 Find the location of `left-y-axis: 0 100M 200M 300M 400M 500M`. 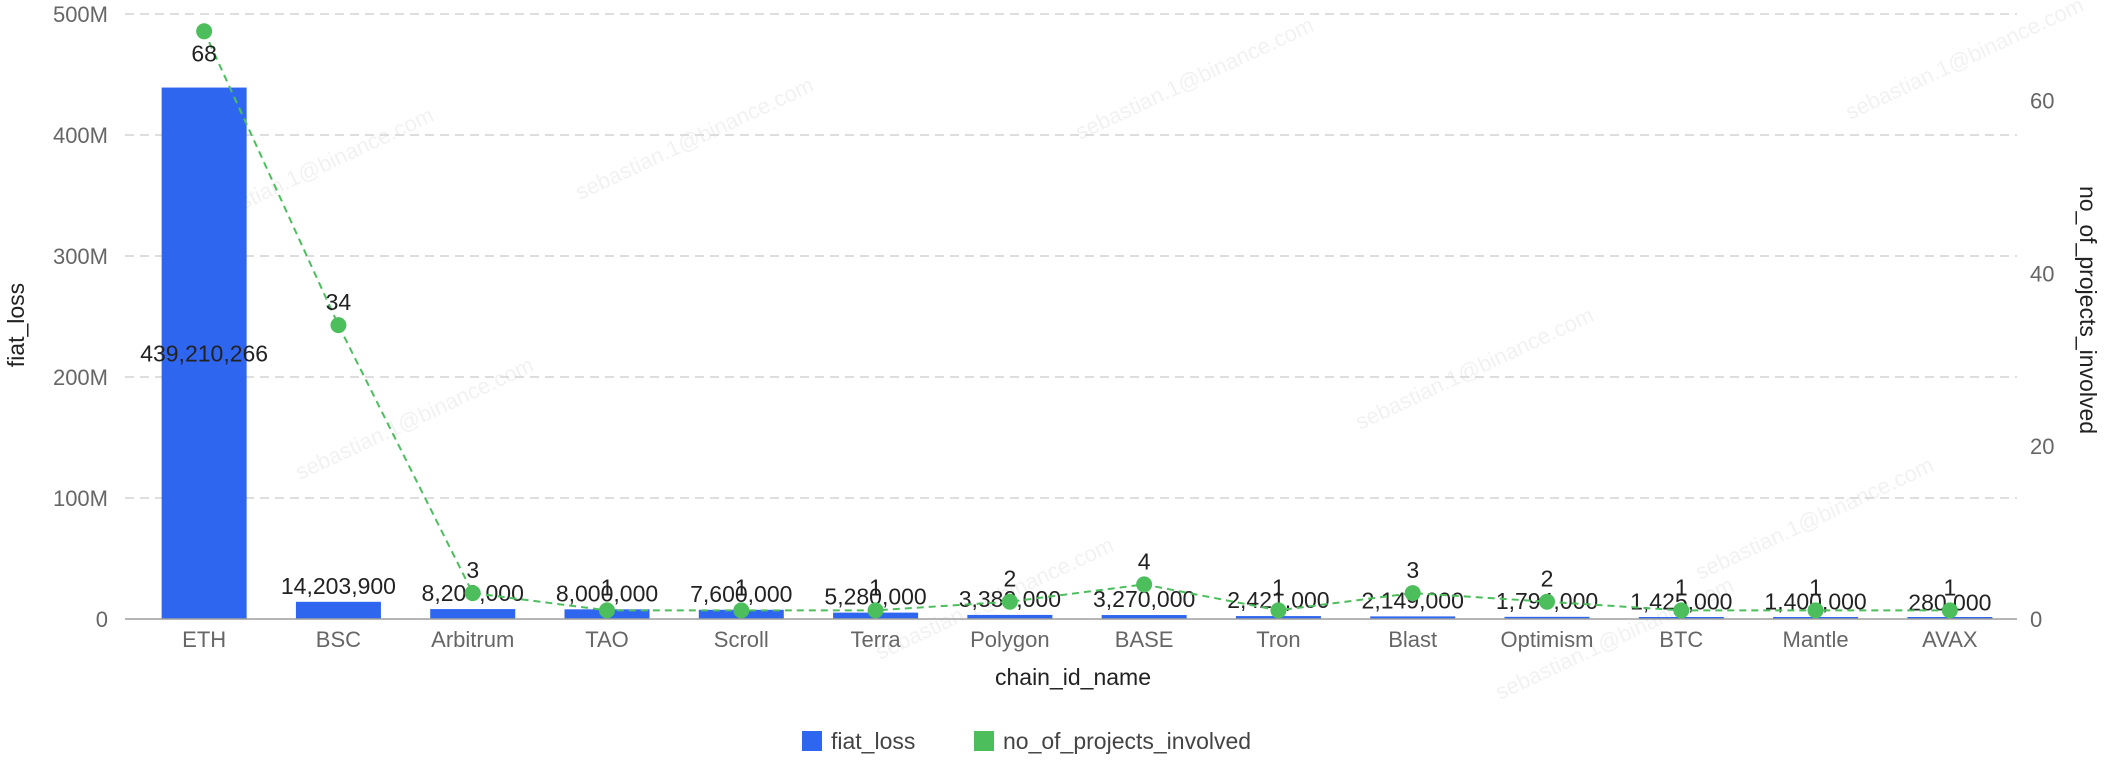

left-y-axis: 0 100M 200M 300M 400M 500M is located at coordinates (80, 317).